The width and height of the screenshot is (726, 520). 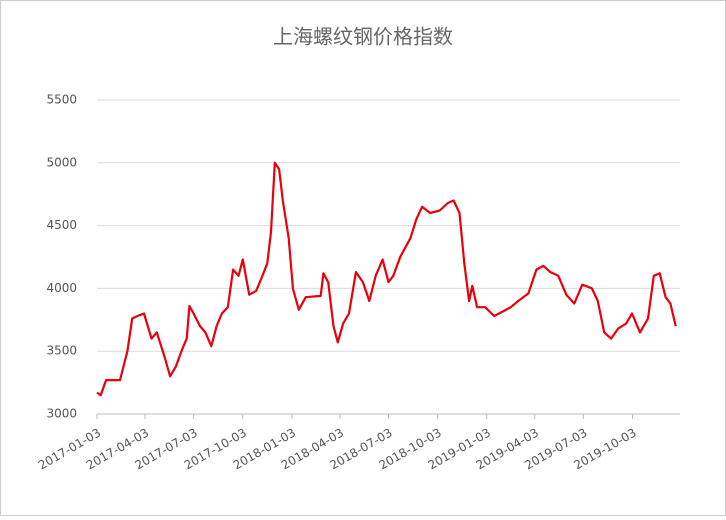 What do you see at coordinates (61, 414) in the screenshot?
I see `y-tick-label: 3000` at bounding box center [61, 414].